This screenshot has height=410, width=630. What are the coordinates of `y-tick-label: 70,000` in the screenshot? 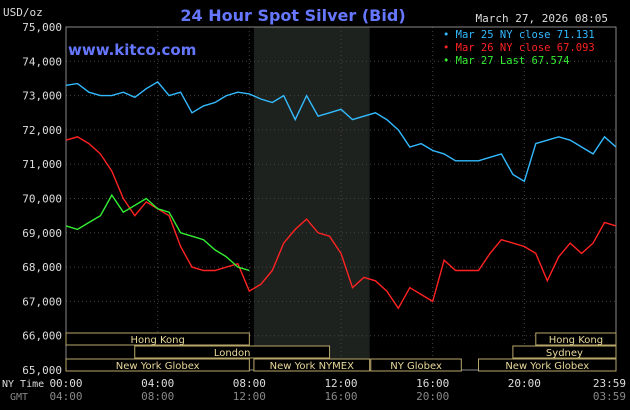 It's located at (42, 199).